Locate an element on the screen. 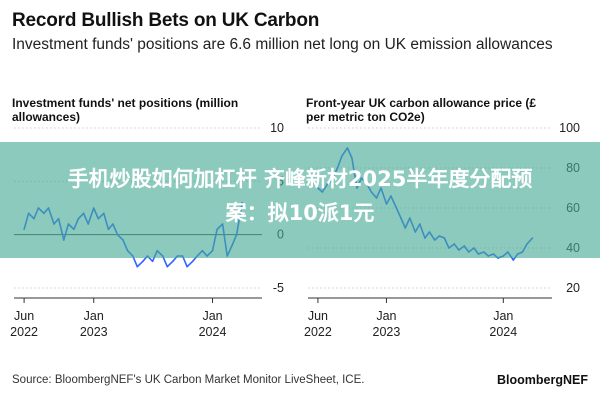 This screenshot has width=600, height=400. right-x-tick-year-0: 2022 is located at coordinates (318, 332).